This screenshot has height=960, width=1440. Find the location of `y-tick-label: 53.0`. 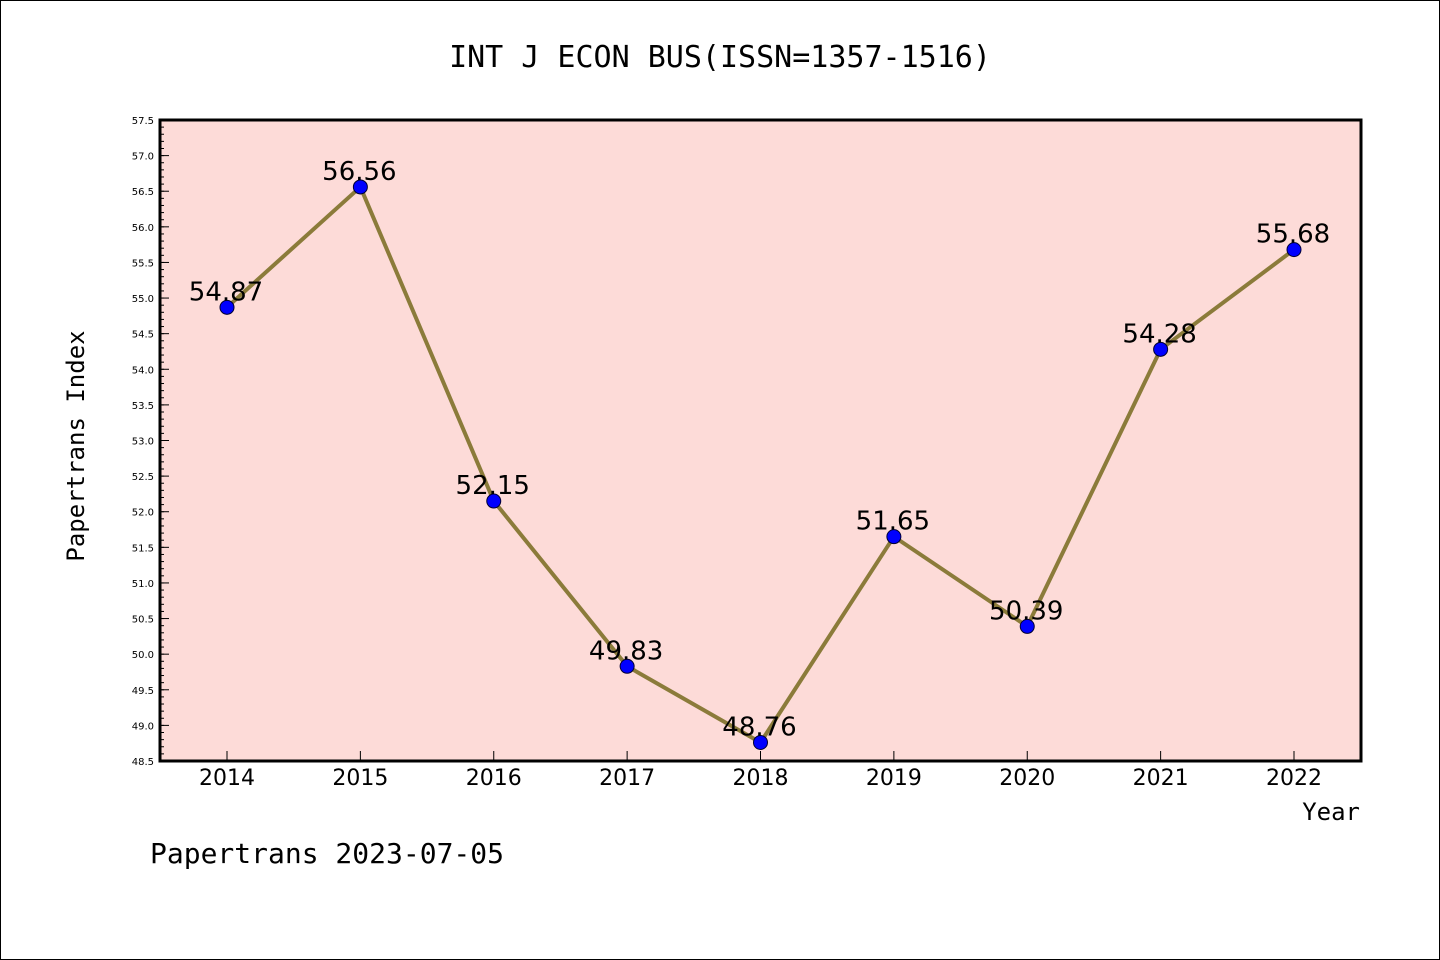

y-tick-label: 53.0 is located at coordinates (143, 442).